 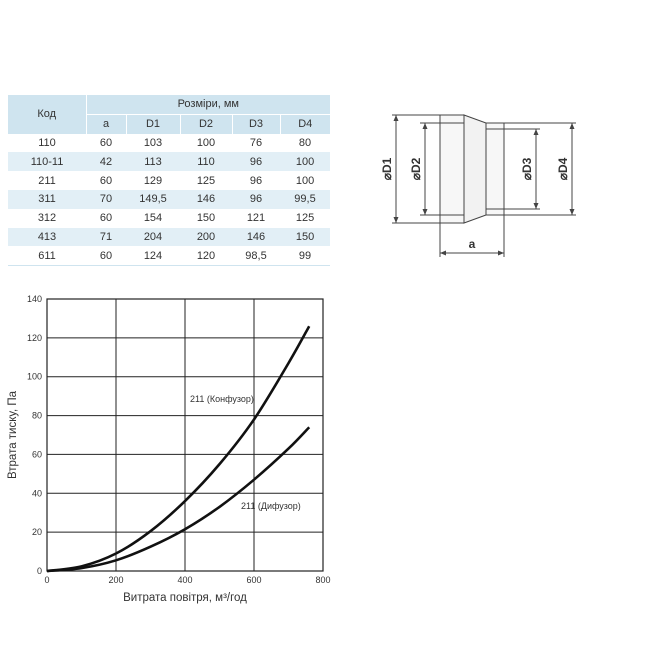 What do you see at coordinates (206, 199) in the screenshot?
I see `value-cell-d2: 146` at bounding box center [206, 199].